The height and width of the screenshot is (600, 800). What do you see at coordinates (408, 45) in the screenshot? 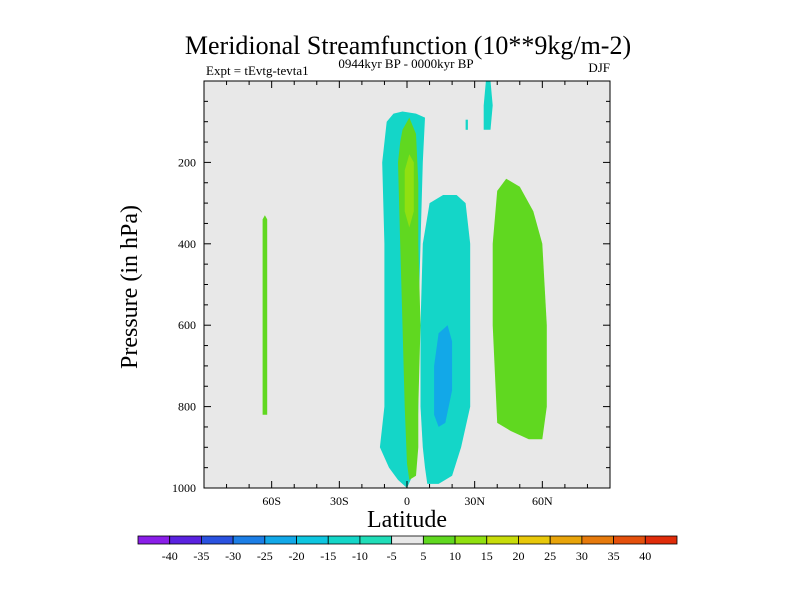
I see `chart-title: Meridional Streamfunction (10**9kg/m-2)` at bounding box center [408, 45].